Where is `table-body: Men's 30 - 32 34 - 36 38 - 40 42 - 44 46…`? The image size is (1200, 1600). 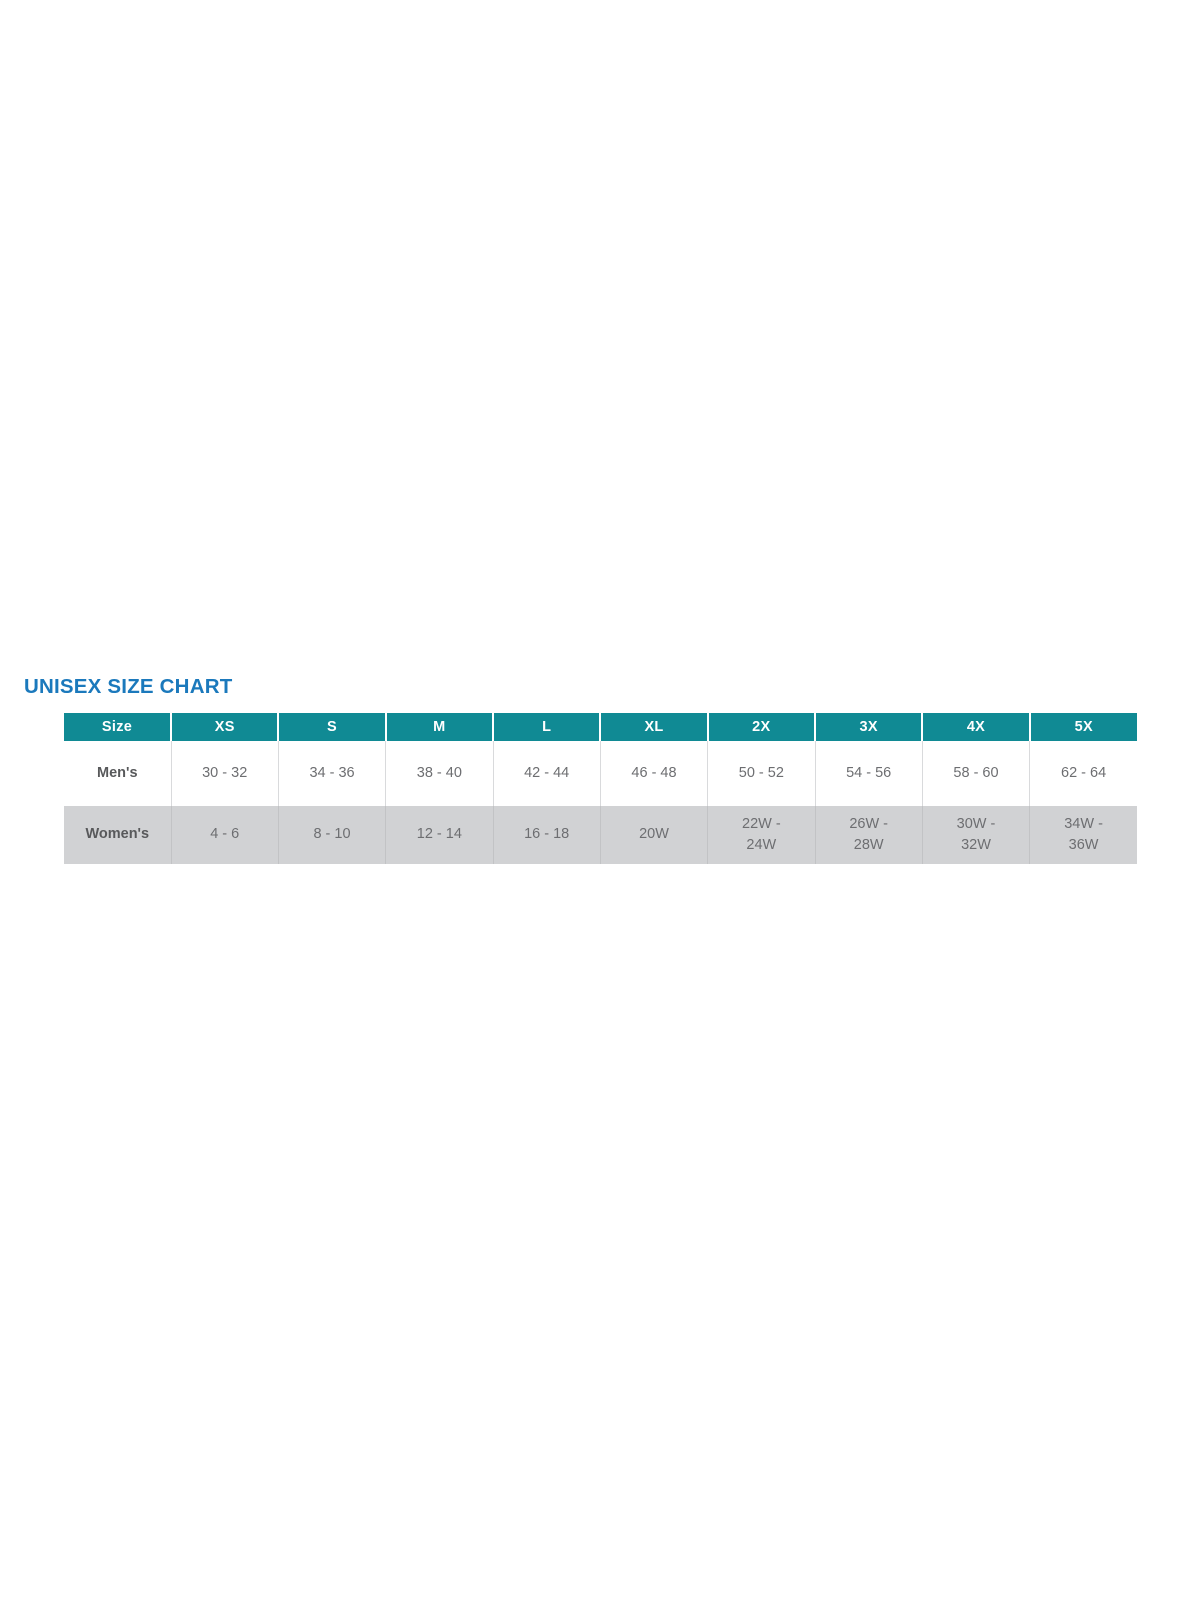
table-body: Men's 30 - 32 34 - 36 38 - 40 42 - 44 46… is located at coordinates (600, 802).